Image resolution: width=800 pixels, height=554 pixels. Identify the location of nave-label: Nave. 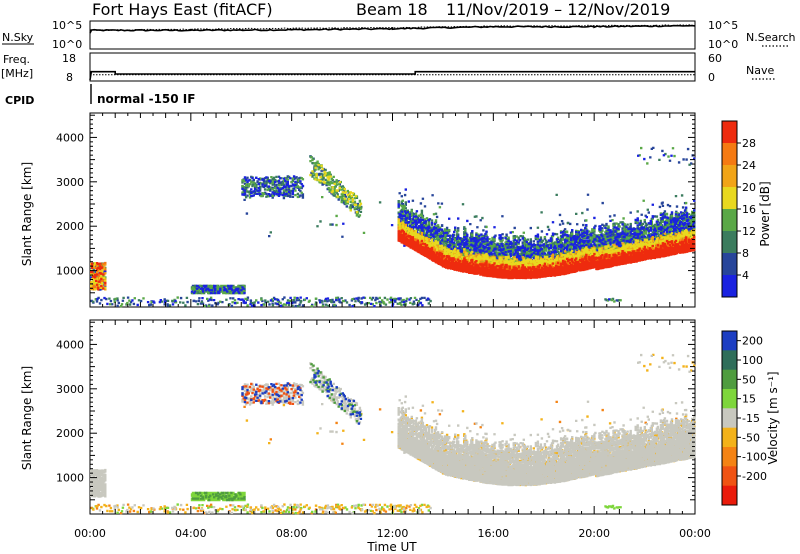
(760, 70).